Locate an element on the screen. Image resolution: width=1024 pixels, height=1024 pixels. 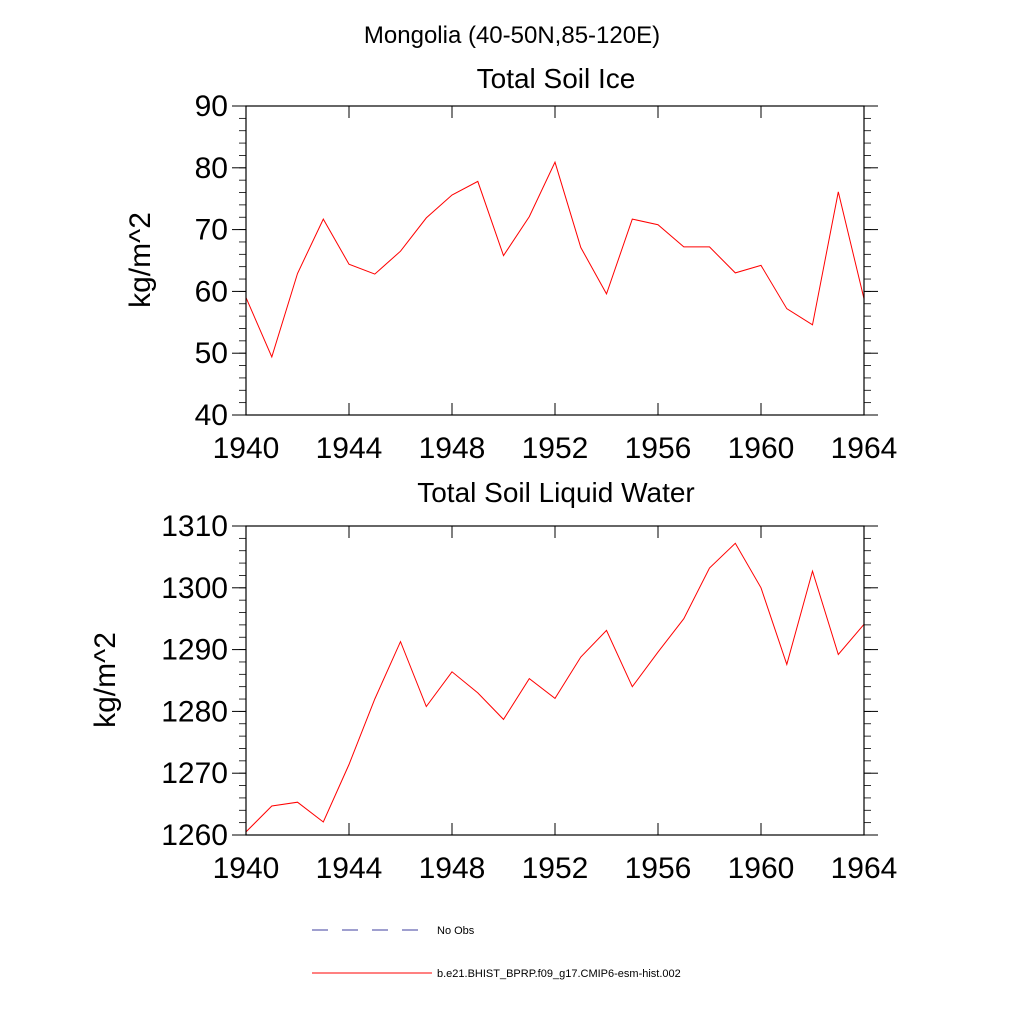
series-line is located at coordinates (555, 259).